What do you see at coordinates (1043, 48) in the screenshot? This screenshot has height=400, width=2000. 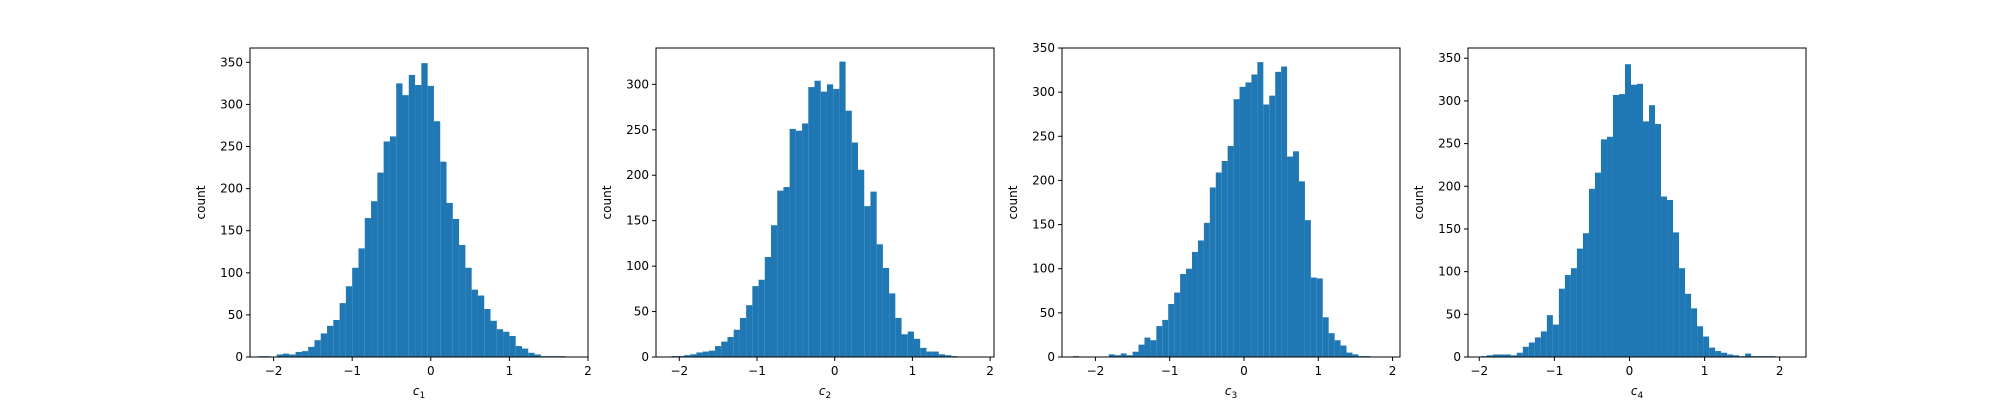 I see `y-tick-label: 350` at bounding box center [1043, 48].